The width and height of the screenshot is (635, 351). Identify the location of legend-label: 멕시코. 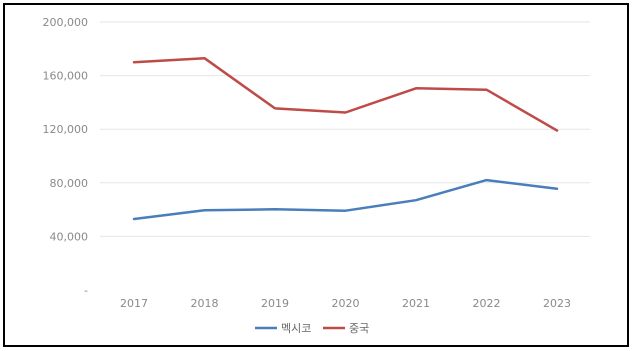
(296, 328).